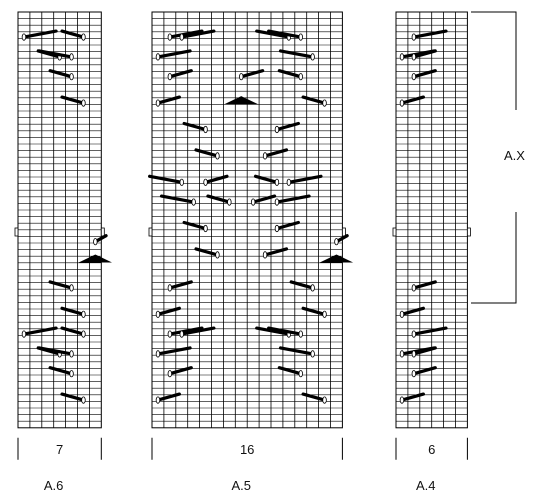 This screenshot has height=495, width=550. I want to click on decrease-triangle-symbol, so click(336, 258).